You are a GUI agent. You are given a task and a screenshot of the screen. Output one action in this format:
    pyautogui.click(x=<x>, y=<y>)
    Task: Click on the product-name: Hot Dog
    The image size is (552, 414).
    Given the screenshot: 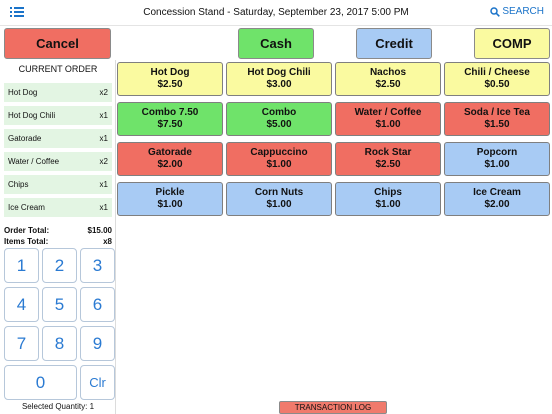 What is the action you would take?
    pyautogui.click(x=170, y=72)
    